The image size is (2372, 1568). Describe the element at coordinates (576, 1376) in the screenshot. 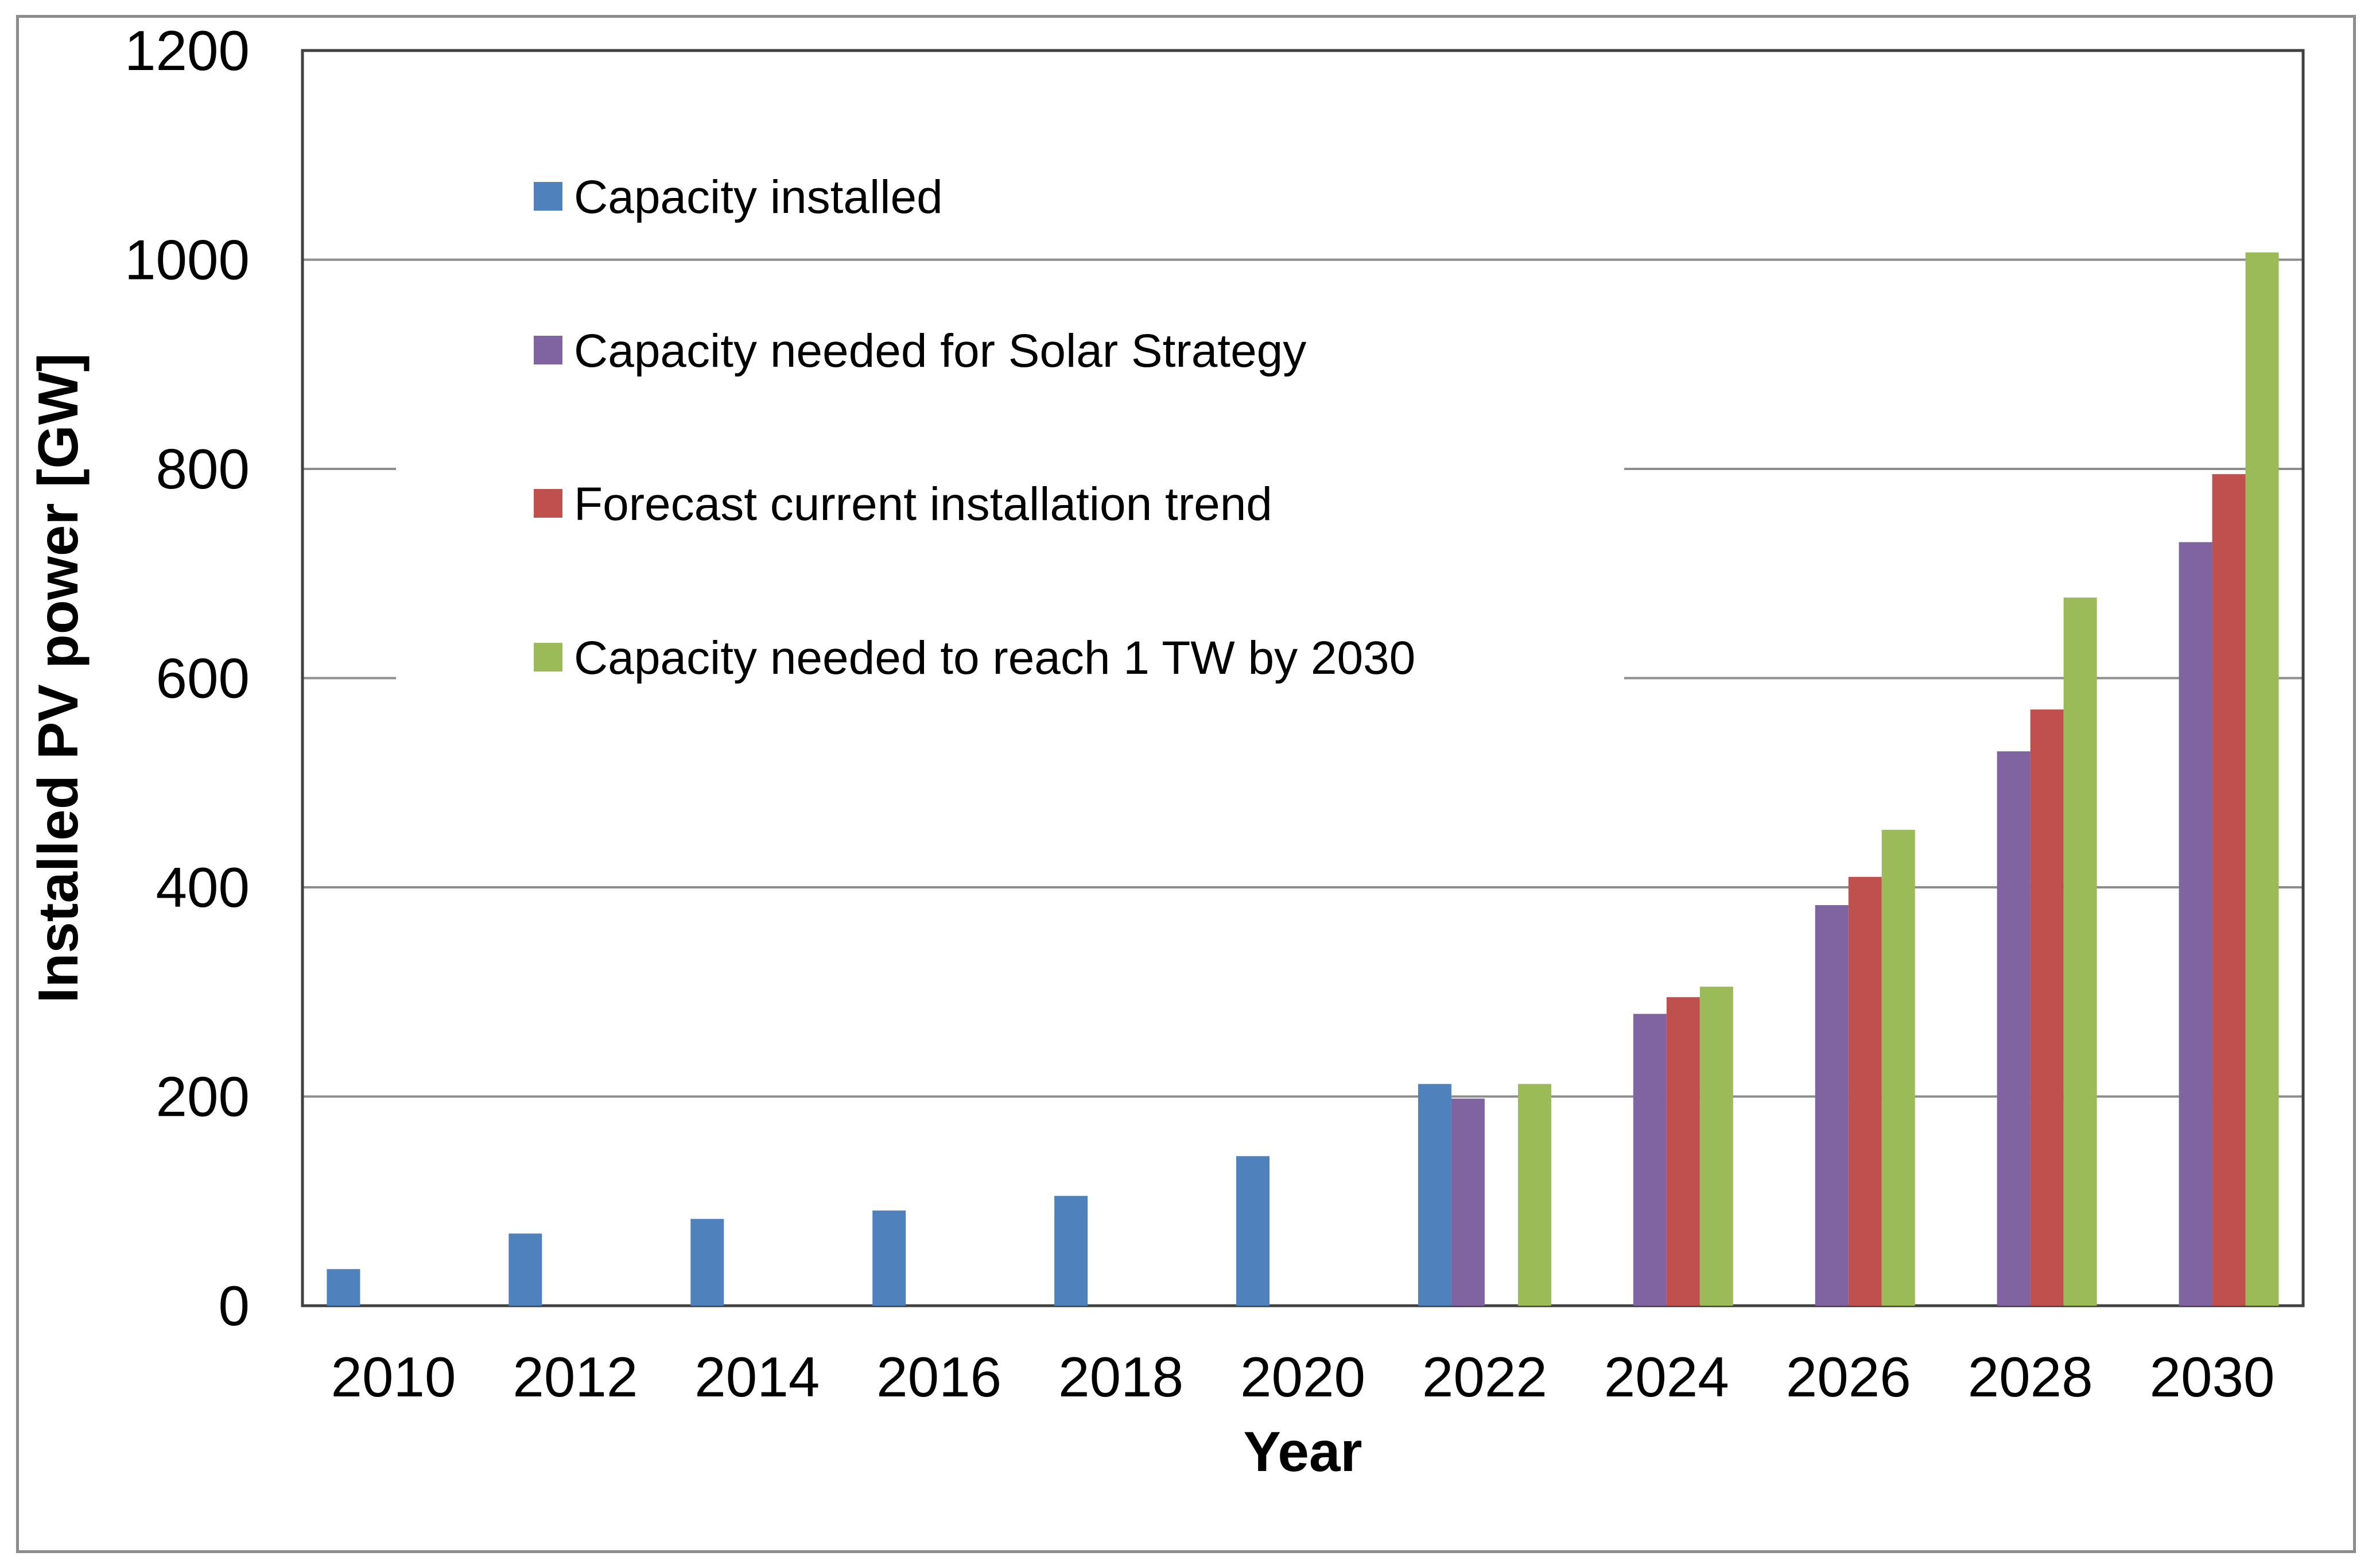

I see `x-tick-label: 2012` at that location.